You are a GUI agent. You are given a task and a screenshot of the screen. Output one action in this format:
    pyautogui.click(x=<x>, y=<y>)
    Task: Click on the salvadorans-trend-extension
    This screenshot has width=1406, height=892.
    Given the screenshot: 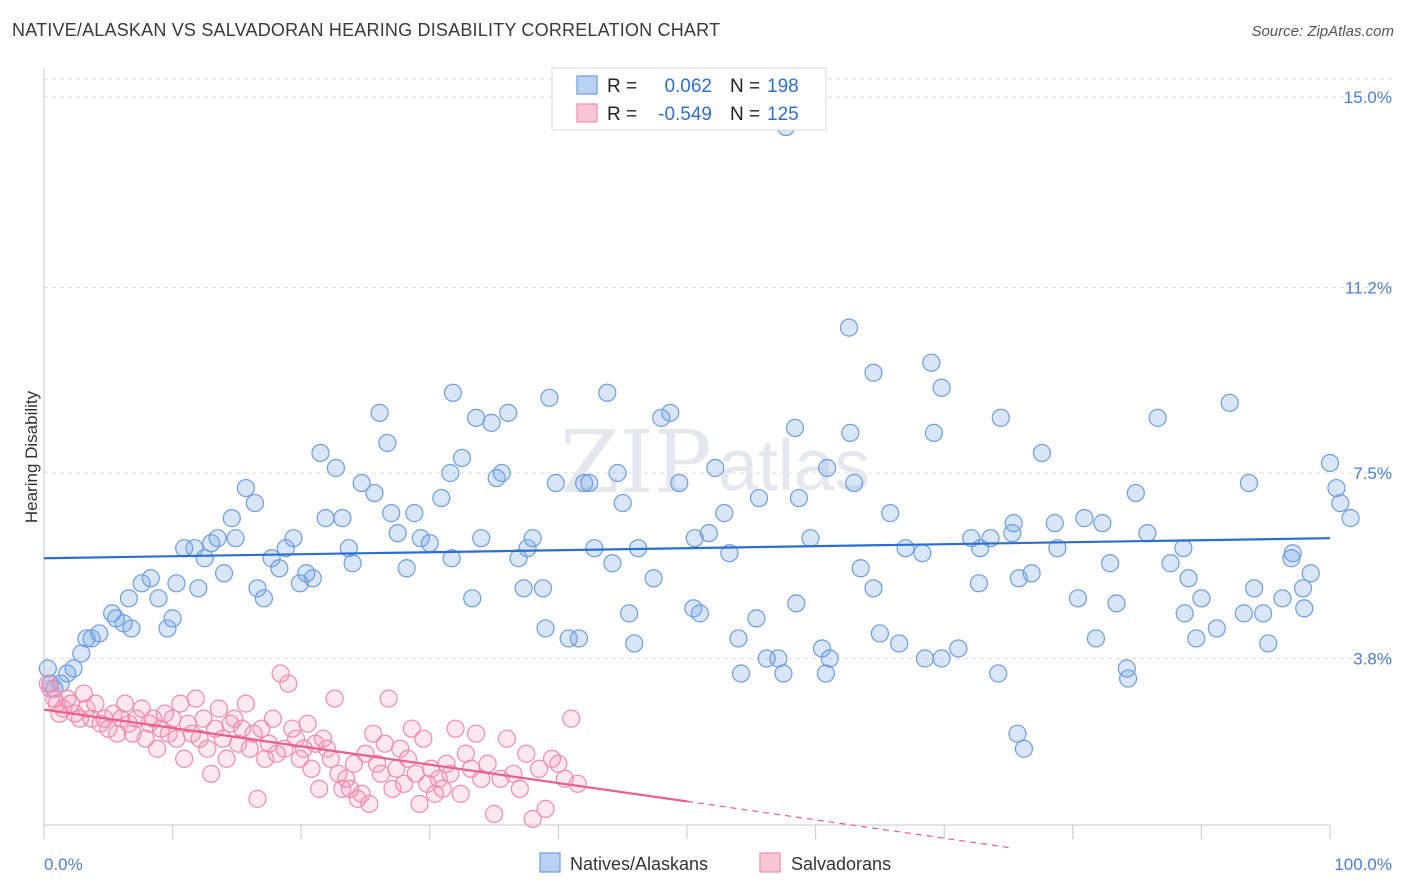 What is the action you would take?
    pyautogui.click(x=847, y=824)
    